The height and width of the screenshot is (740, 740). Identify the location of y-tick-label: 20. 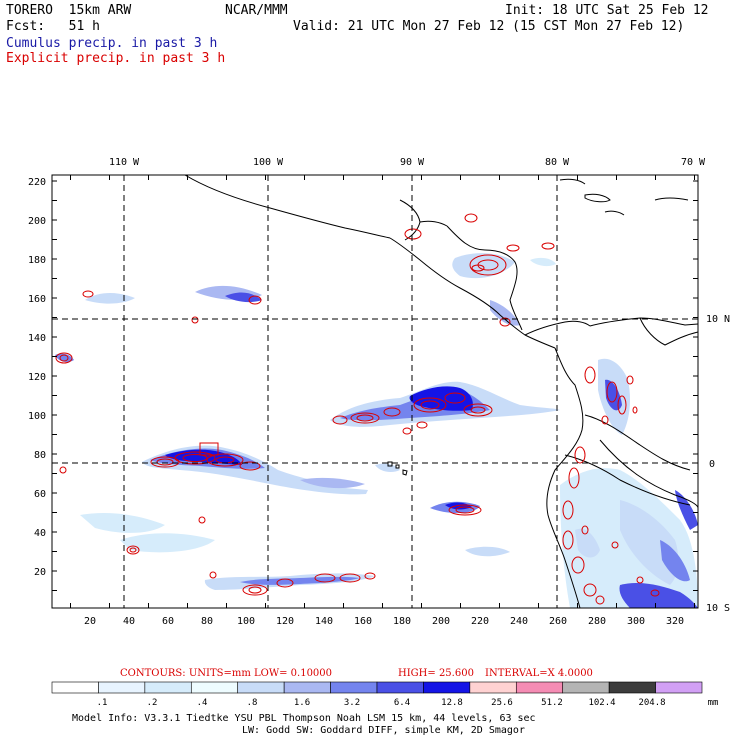
(40, 572).